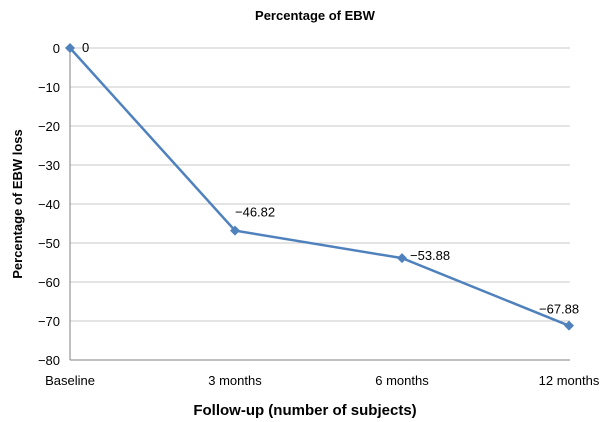 This screenshot has width=615, height=422. Describe the element at coordinates (49, 243) in the screenshot. I see `y-tick-label: −50` at that location.